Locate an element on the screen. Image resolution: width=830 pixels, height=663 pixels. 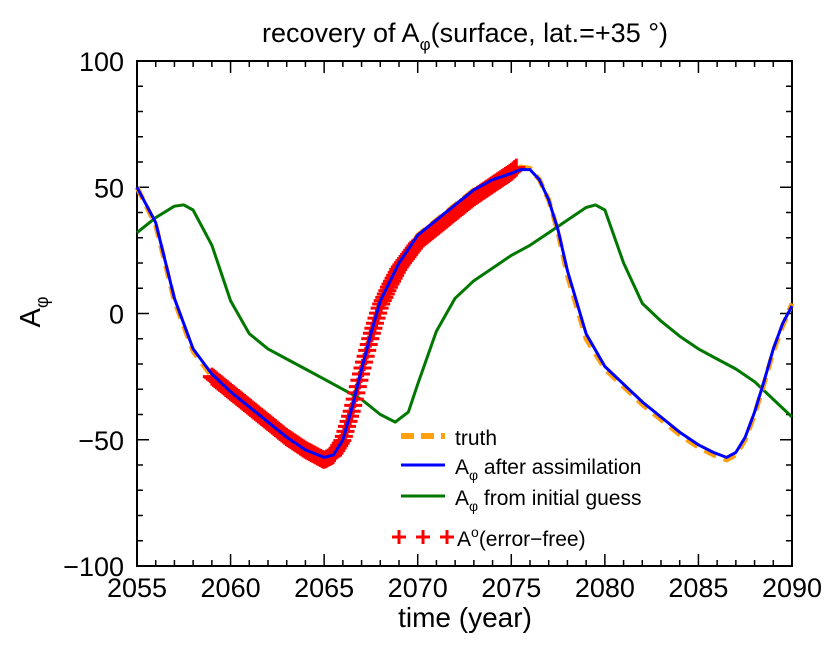
x-tick-label: 2060 is located at coordinates (231, 588).